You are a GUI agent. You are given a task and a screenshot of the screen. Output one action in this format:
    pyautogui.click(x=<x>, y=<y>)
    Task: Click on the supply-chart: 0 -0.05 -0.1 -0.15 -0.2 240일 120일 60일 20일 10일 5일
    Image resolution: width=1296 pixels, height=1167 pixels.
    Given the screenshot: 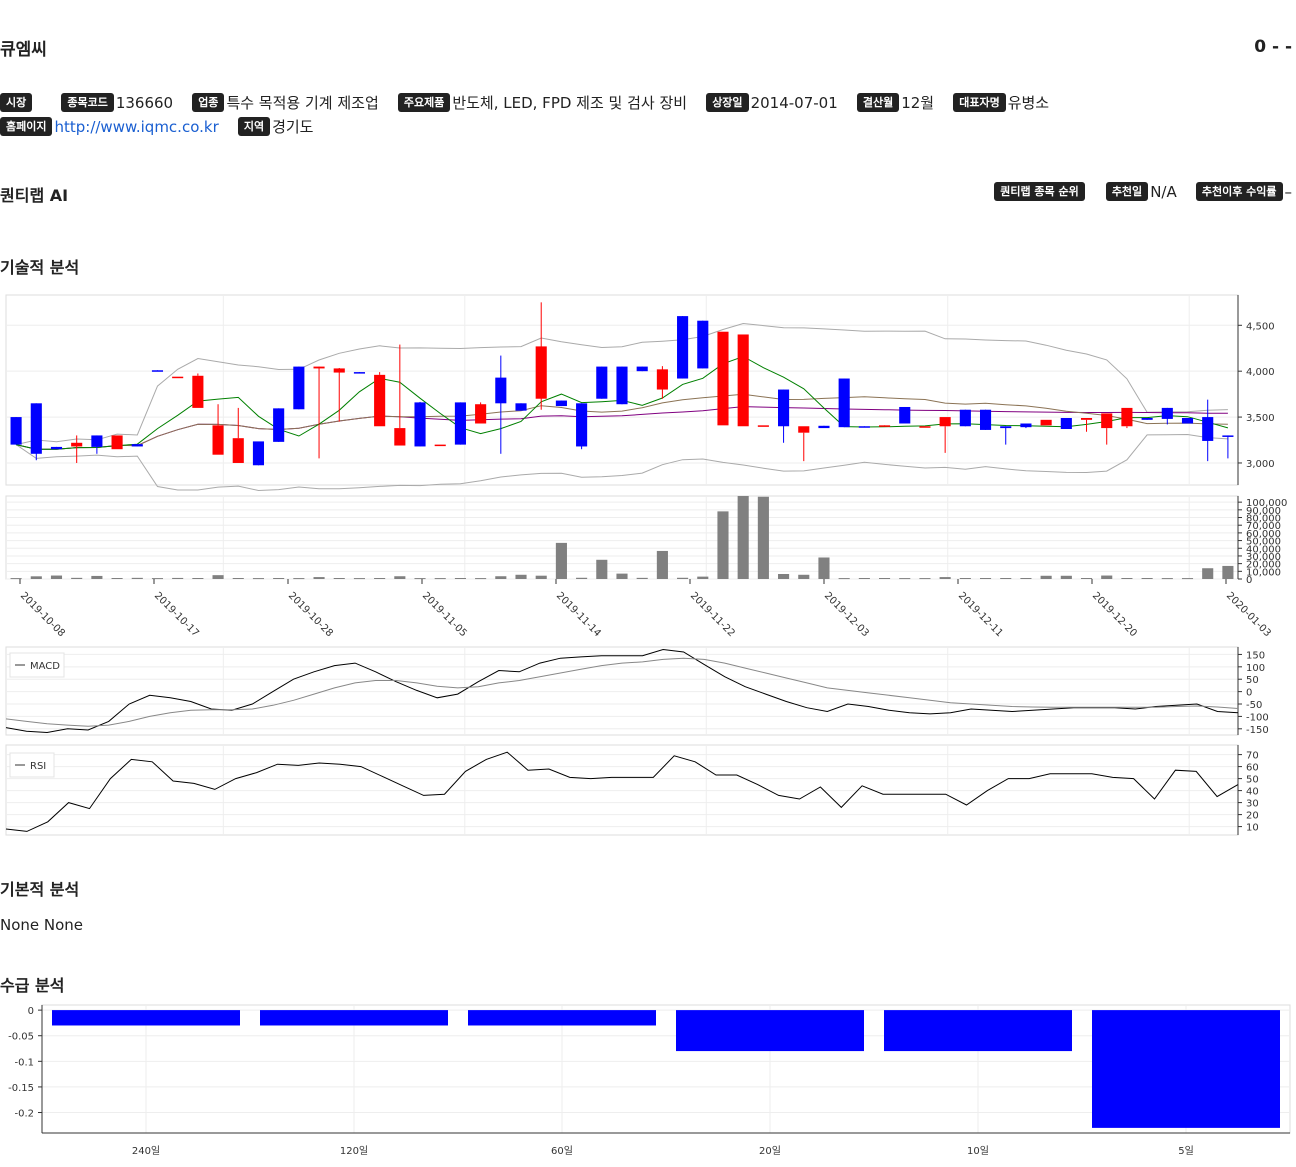 What is the action you would take?
    pyautogui.click(x=648, y=1083)
    